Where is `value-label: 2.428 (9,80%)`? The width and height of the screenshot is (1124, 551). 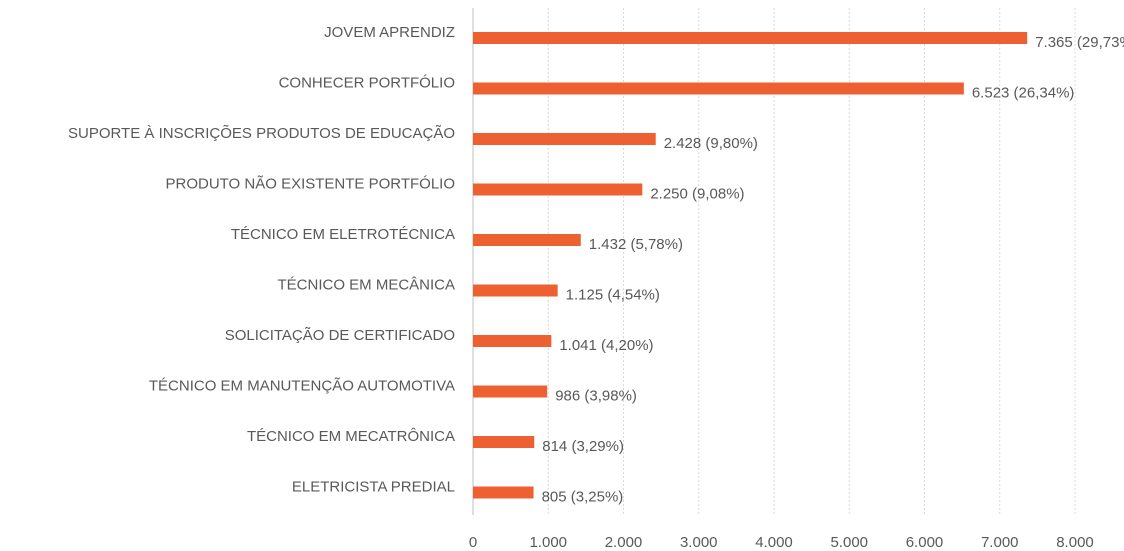
value-label: 2.428 (9,80%) is located at coordinates (711, 143).